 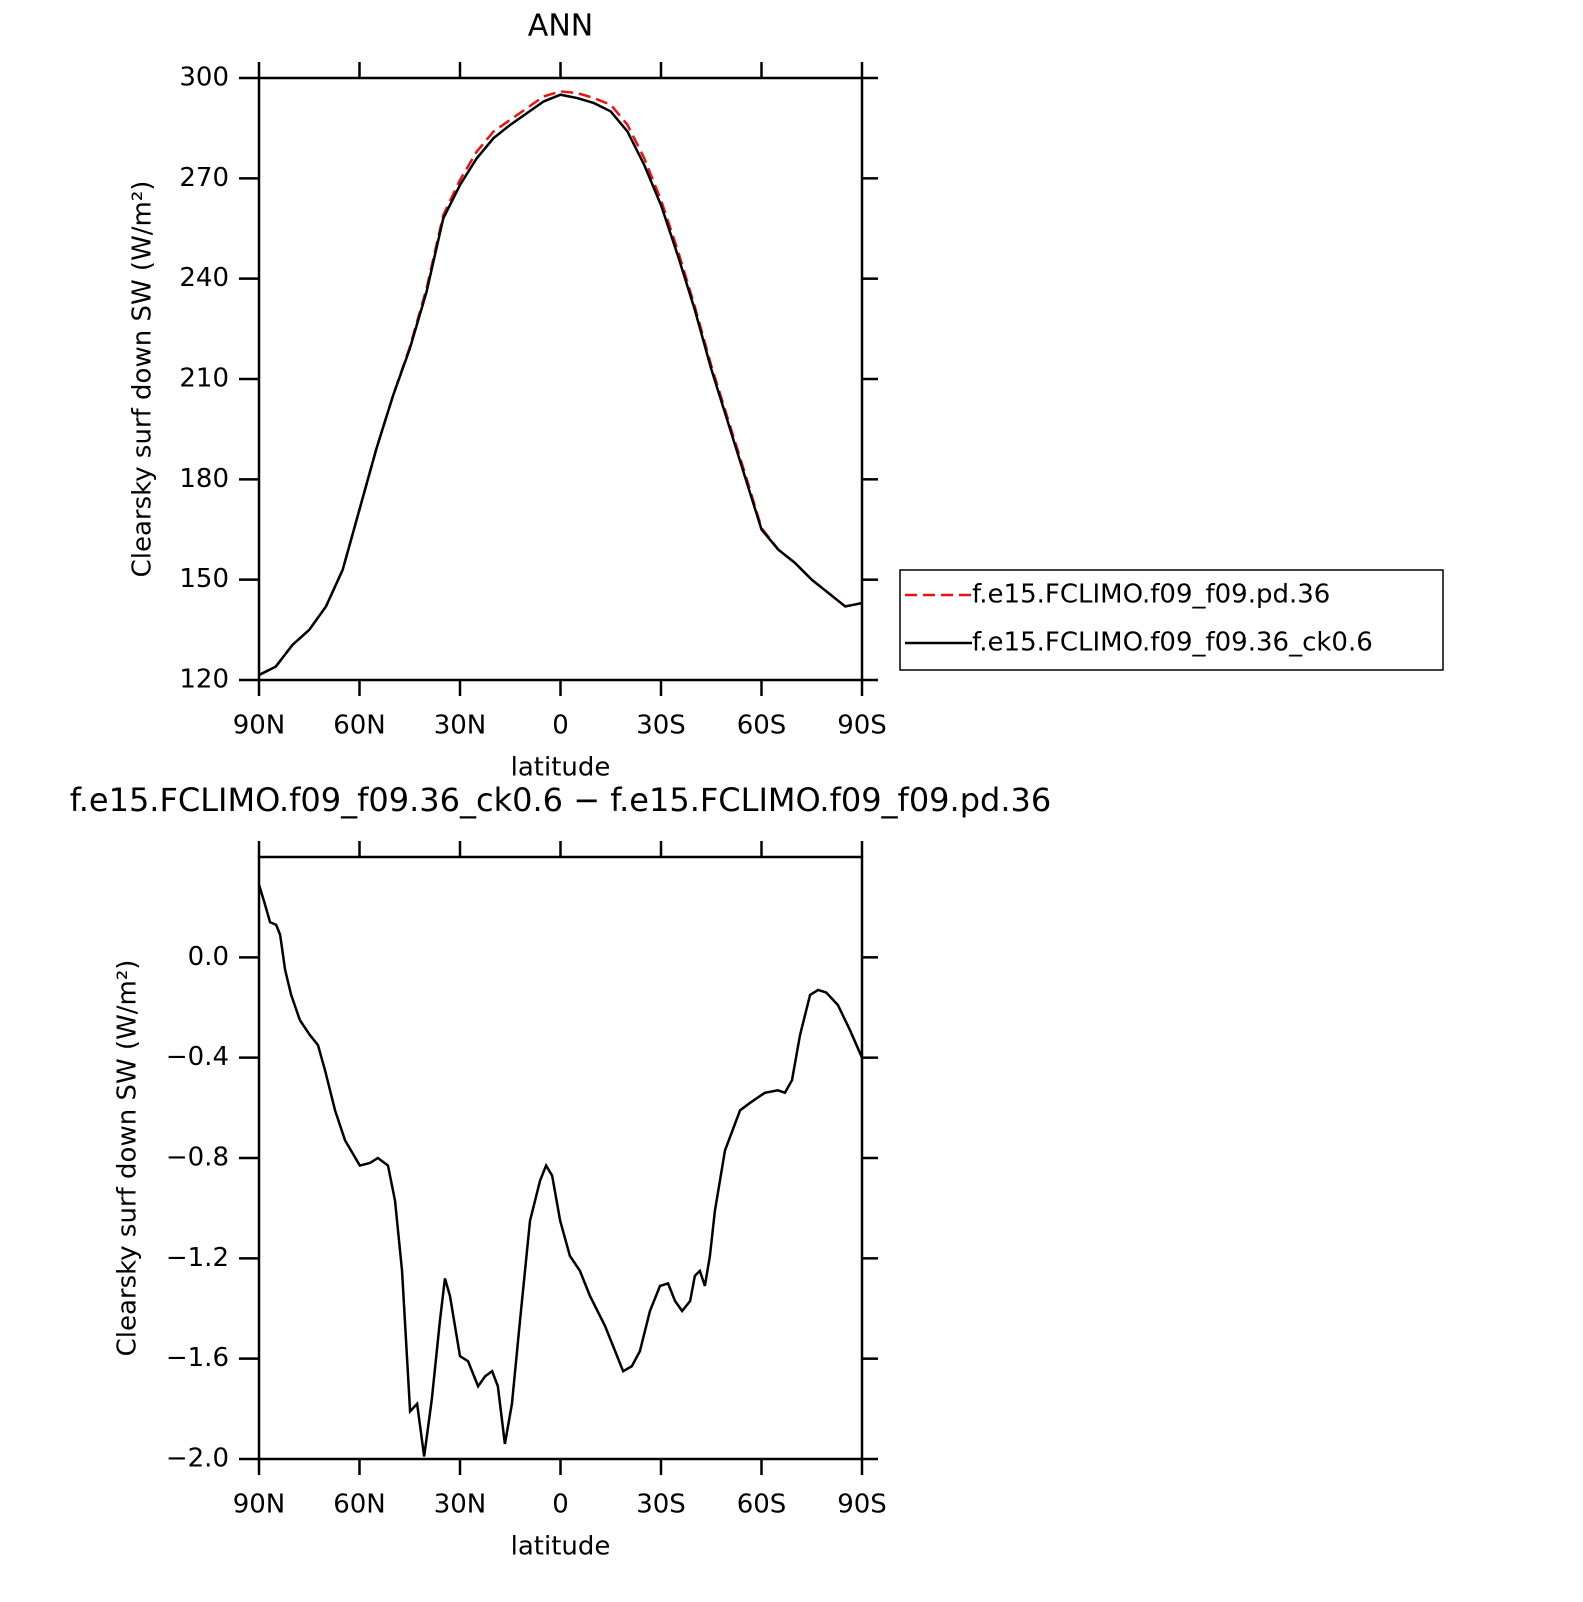 What do you see at coordinates (204, 579) in the screenshot?
I see `y-tick-label: 150` at bounding box center [204, 579].